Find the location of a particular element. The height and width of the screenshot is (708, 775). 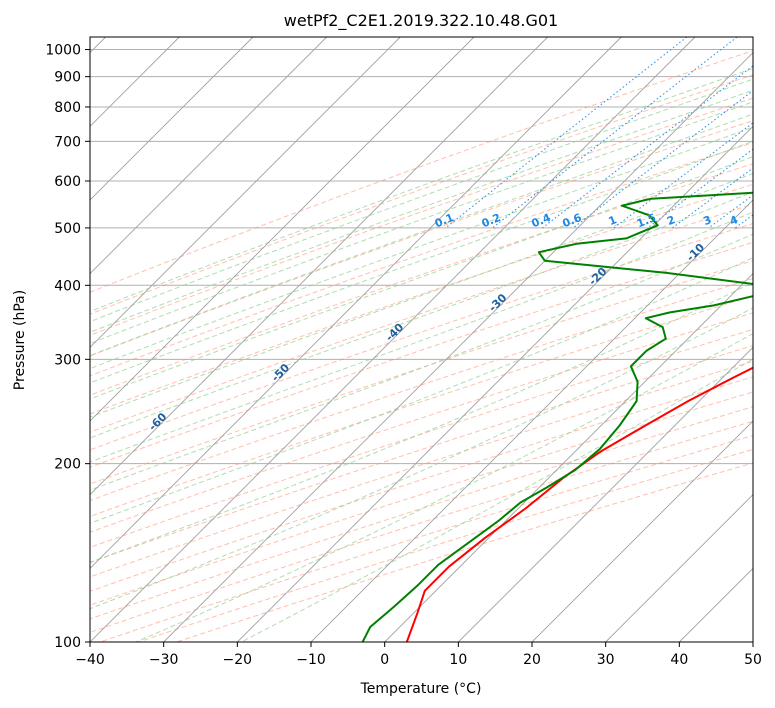

x-tick-label: 40 is located at coordinates (679, 660).